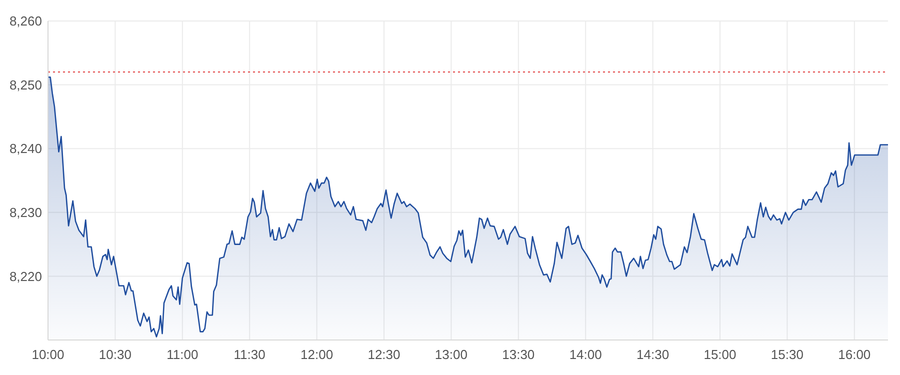 Image resolution: width=900 pixels, height=375 pixels. I want to click on x-tick-label: 13:00, so click(451, 354).